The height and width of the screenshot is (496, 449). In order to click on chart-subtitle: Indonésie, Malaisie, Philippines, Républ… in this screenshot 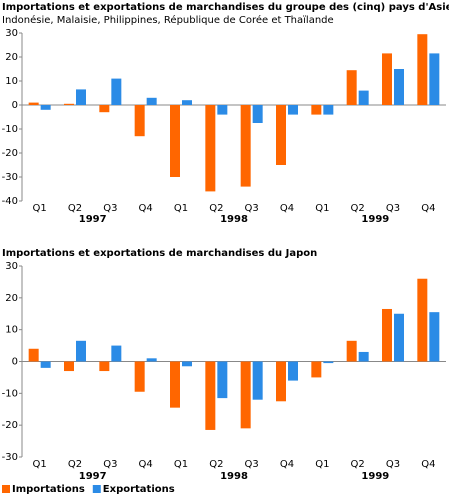, I will do `click(168, 20)`.